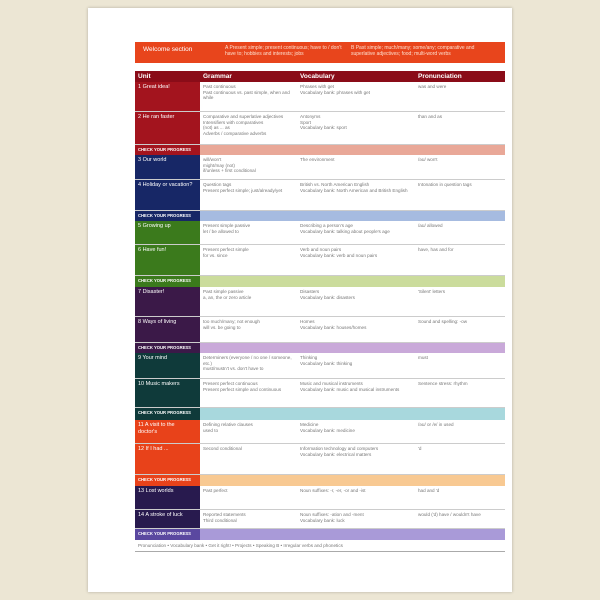 This screenshot has height=600, width=600. What do you see at coordinates (167, 519) in the screenshot?
I see `cell-unit: 14 A stroke of luck` at bounding box center [167, 519].